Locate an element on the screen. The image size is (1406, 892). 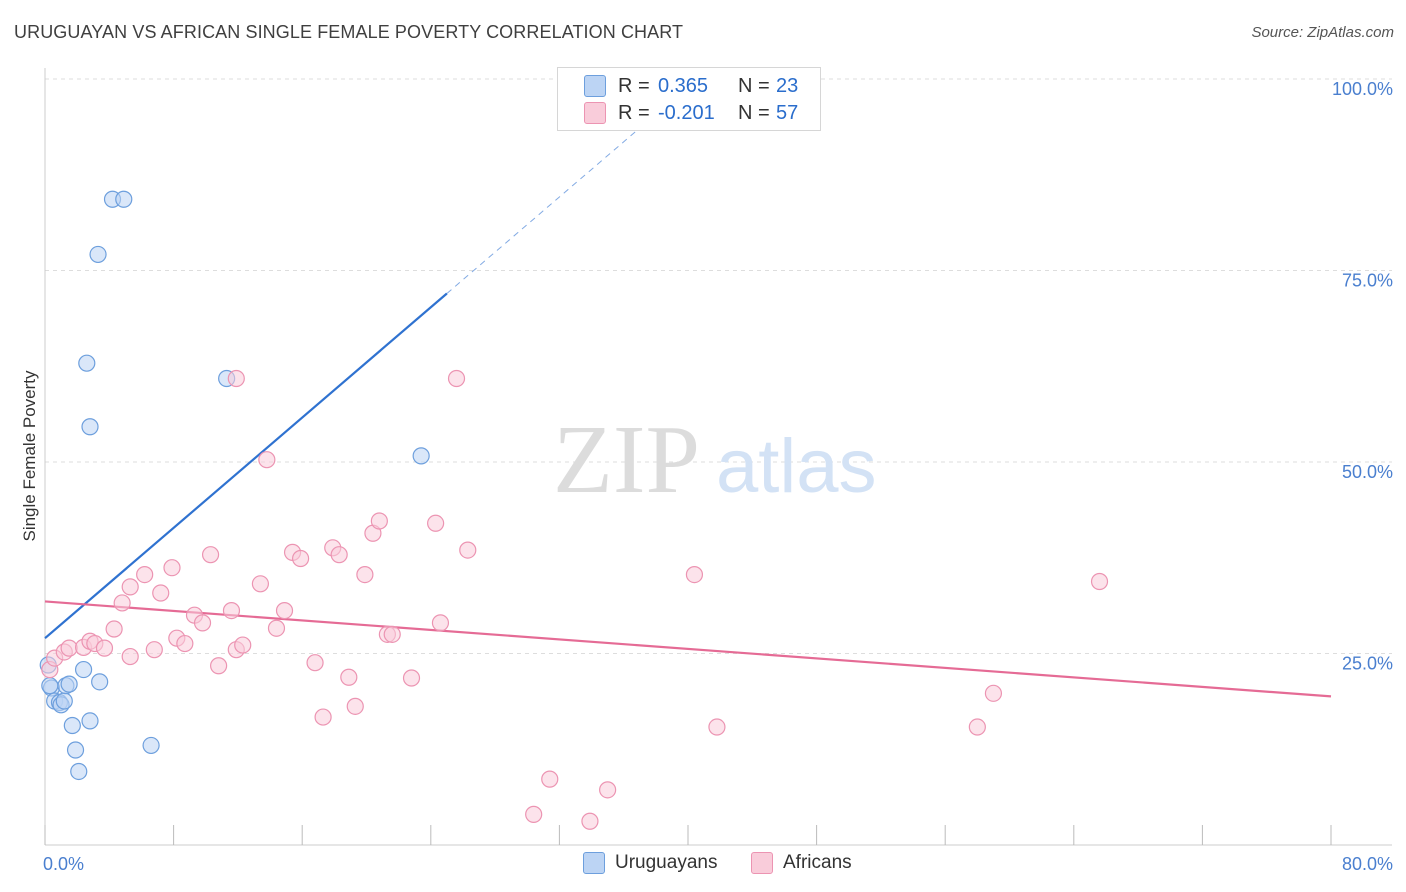
y-tick-labels: 25.0% 50.0% 75.0% 100.0% is located at coordinates (1362, 376).